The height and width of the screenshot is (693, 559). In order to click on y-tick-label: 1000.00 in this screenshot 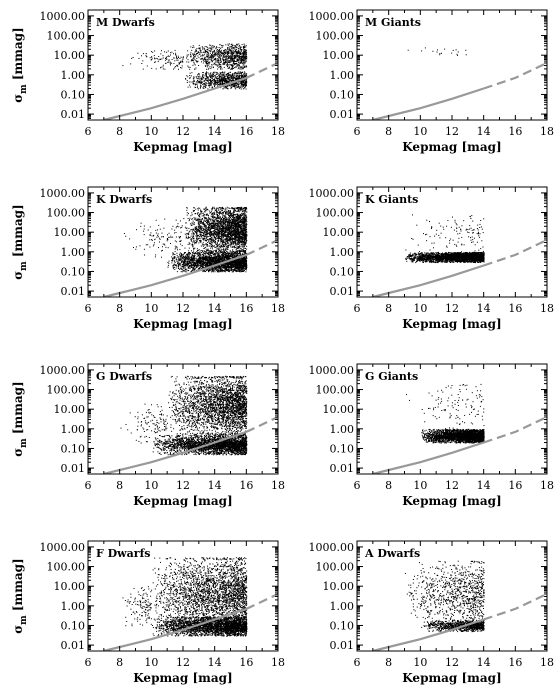, I will do `click(63, 16)`.